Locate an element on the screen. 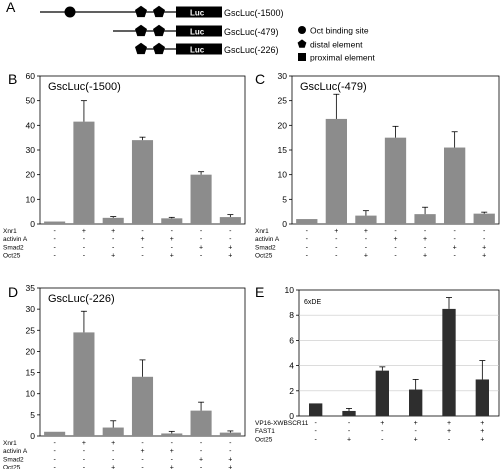 The image size is (500, 469). y-tick-label: 2 is located at coordinates (291, 391).